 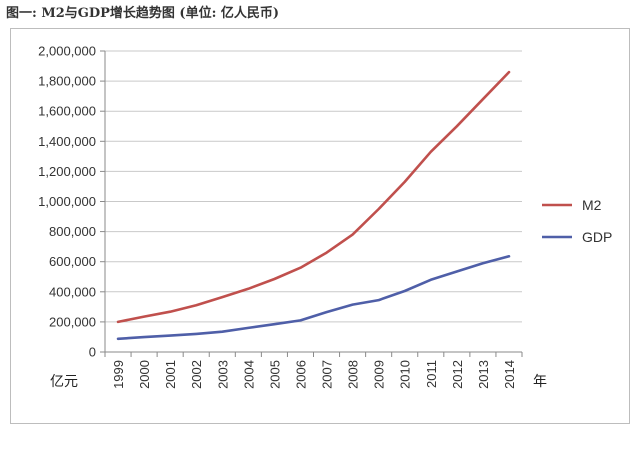 I want to click on legend: M2 GDP, so click(x=577, y=221).